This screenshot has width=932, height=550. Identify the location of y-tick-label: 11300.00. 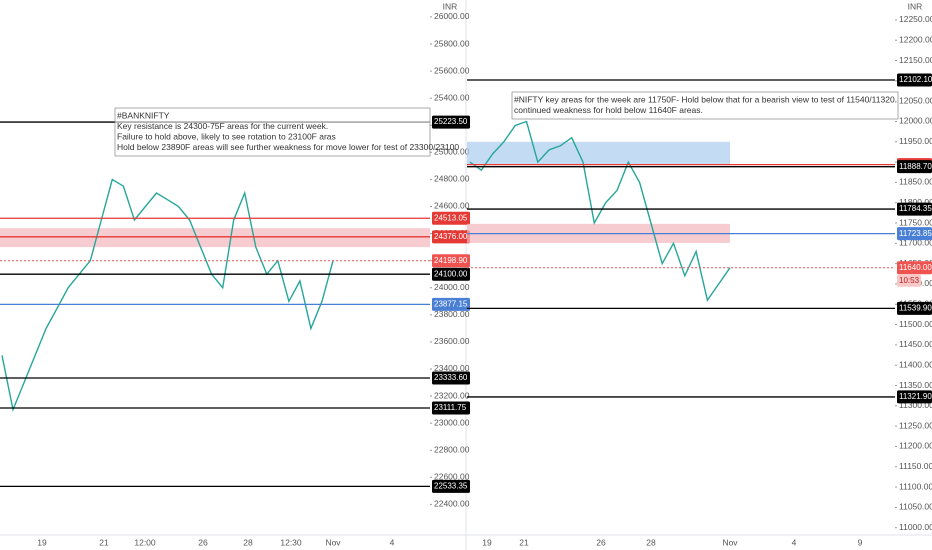
(915, 405).